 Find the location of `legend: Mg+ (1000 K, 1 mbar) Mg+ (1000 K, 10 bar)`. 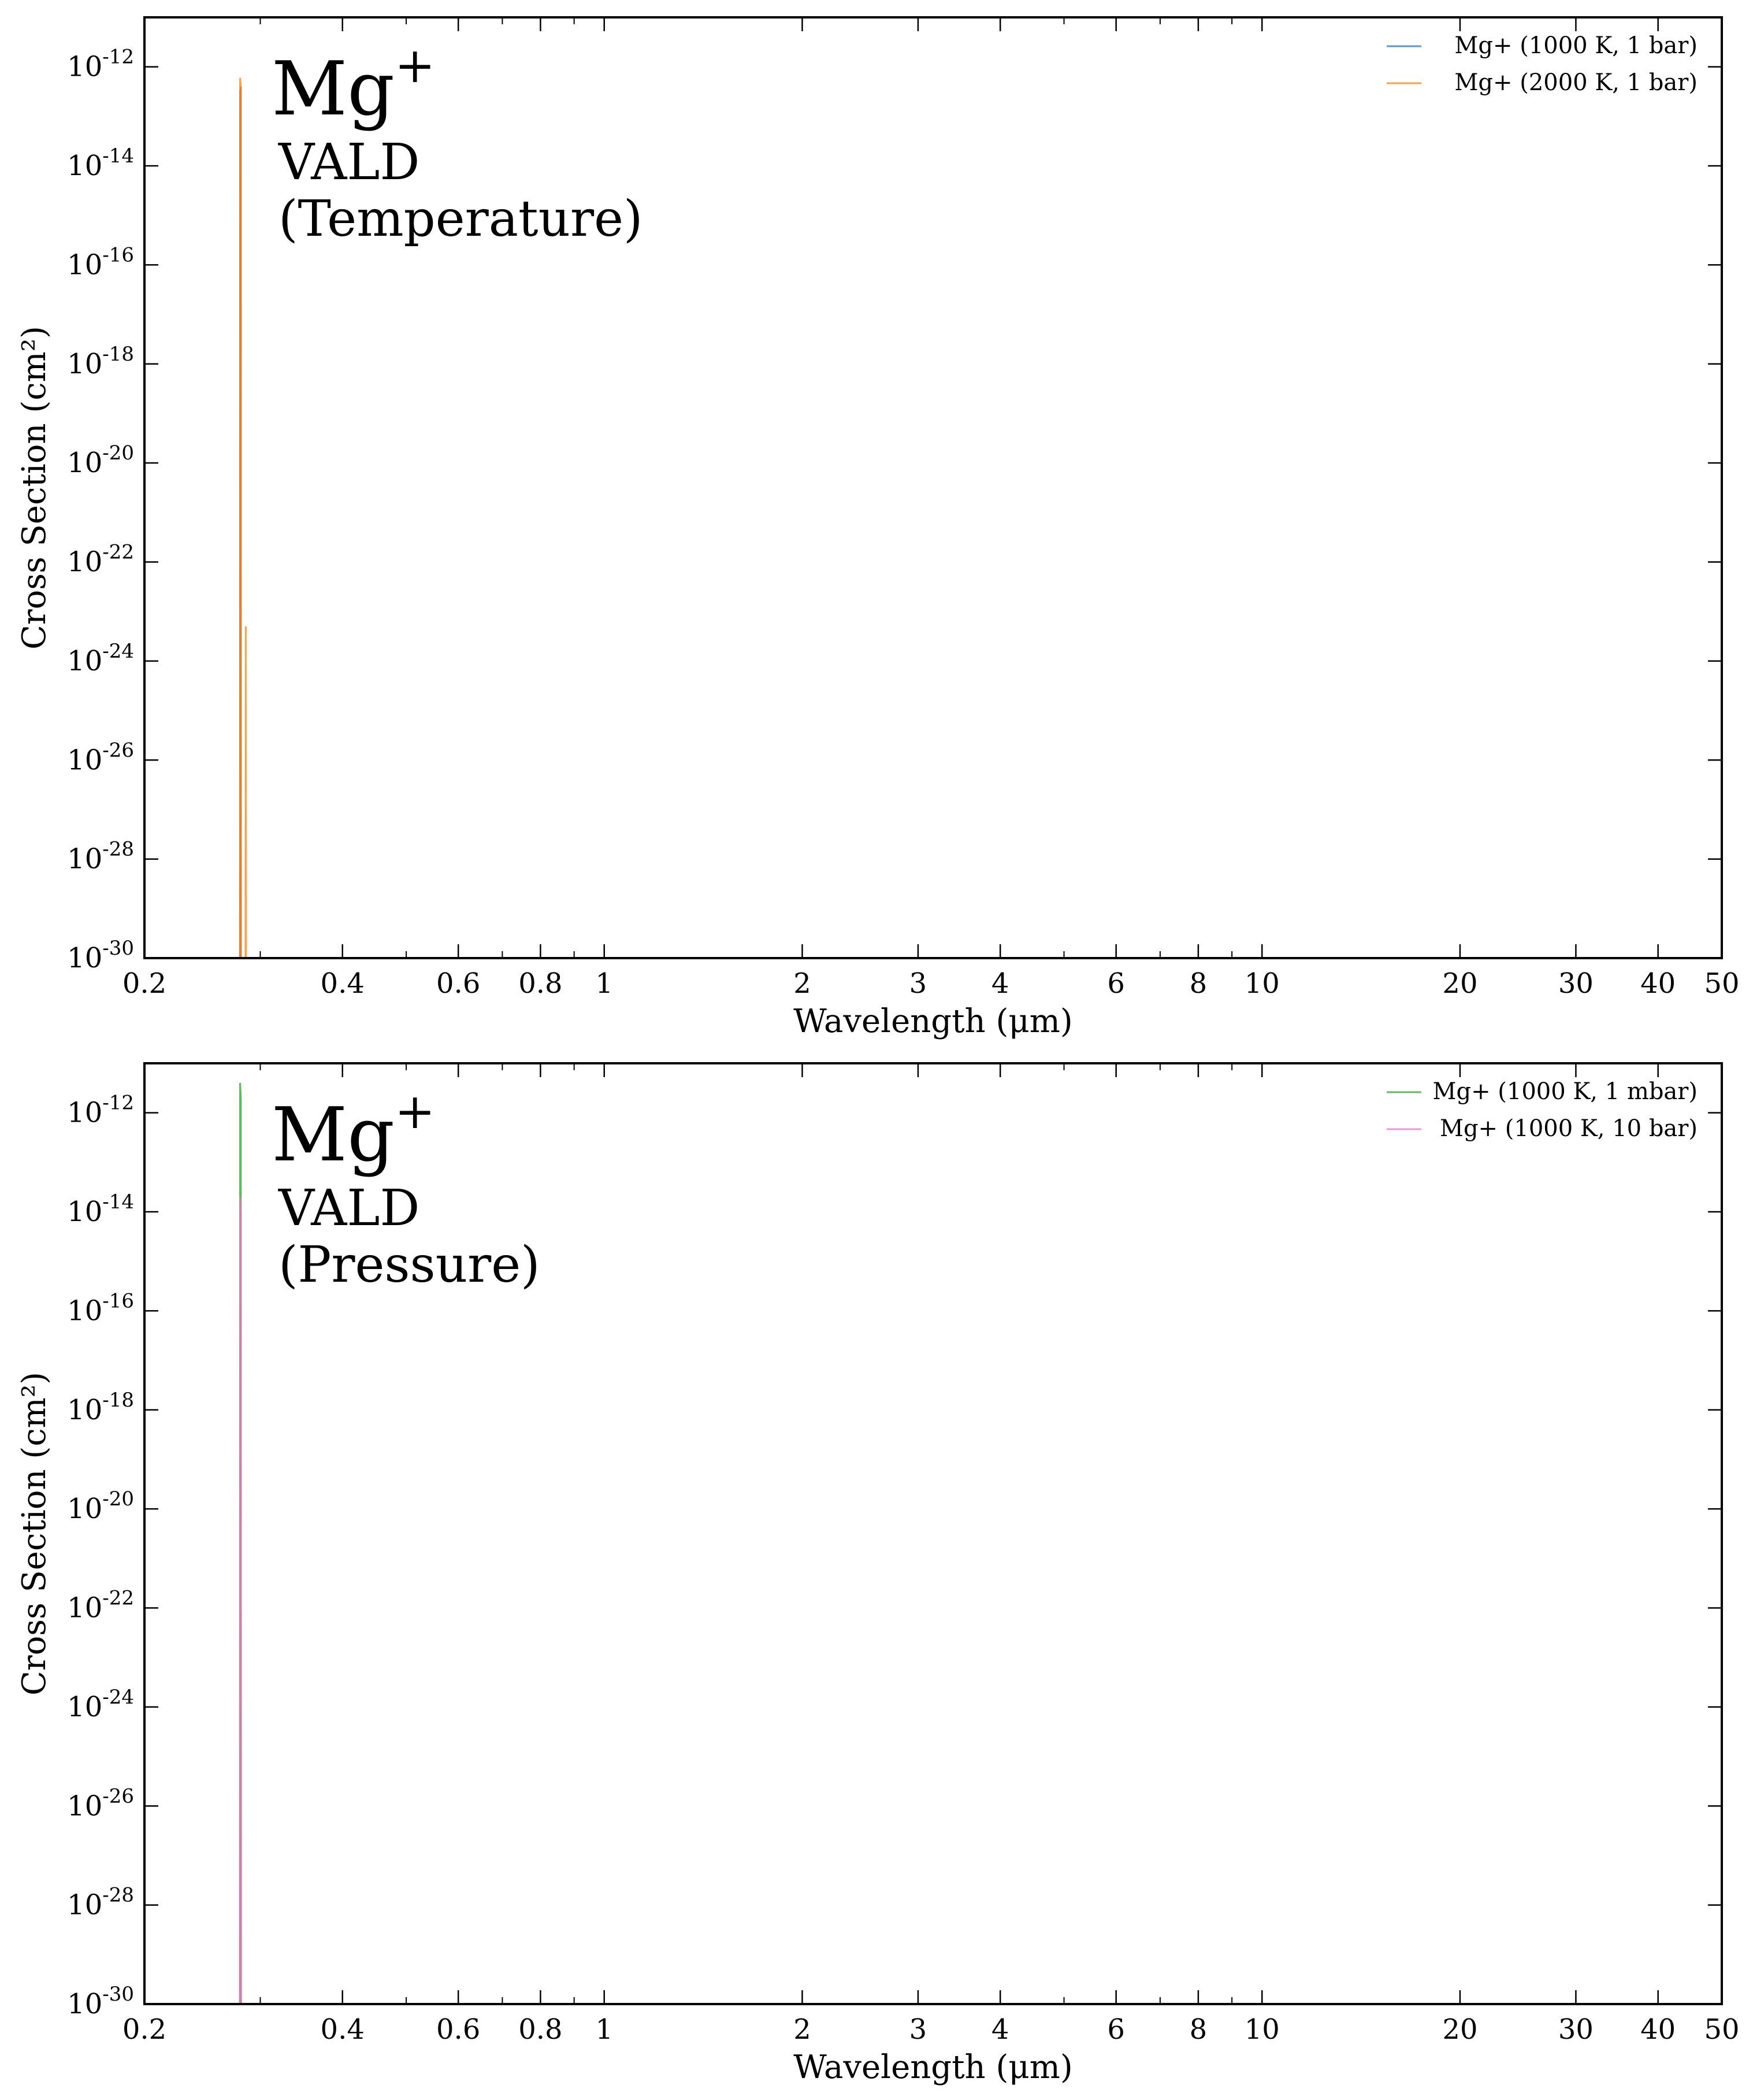

legend: Mg+ (1000 K, 1 mbar) Mg+ (1000 K, 10 bar) is located at coordinates (1542, 1110).